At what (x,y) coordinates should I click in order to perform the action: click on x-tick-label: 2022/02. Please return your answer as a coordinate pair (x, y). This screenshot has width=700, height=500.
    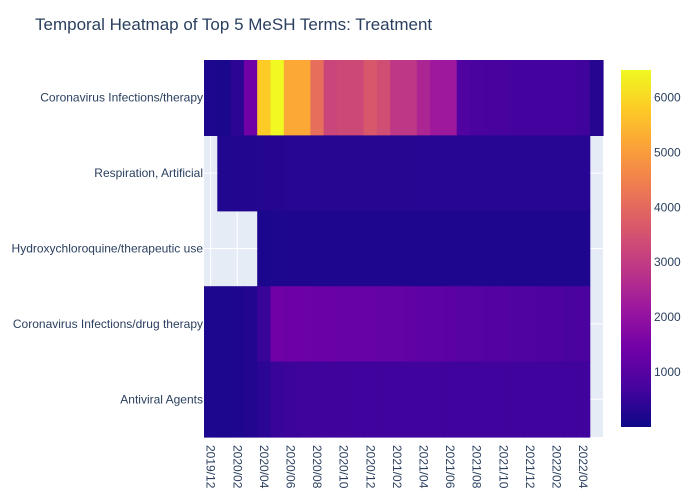
    Looking at the image, I should click on (556, 467).